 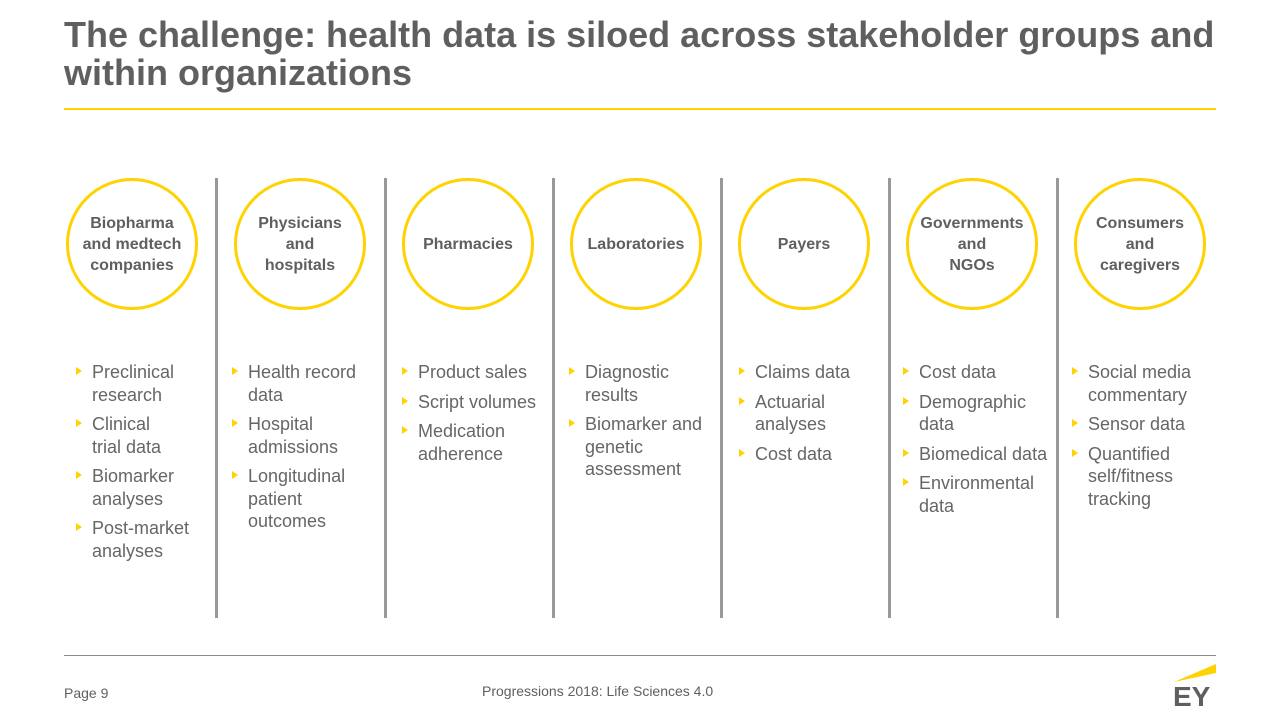 I want to click on data-type-item: Biomarker and genetic assessment, so click(x=638, y=447).